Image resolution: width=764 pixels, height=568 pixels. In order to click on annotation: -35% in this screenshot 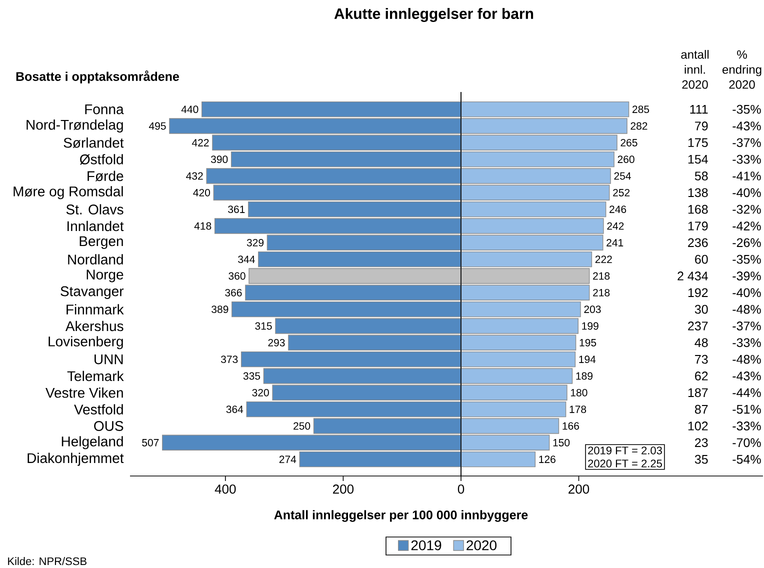, I will do `click(746, 109)`.